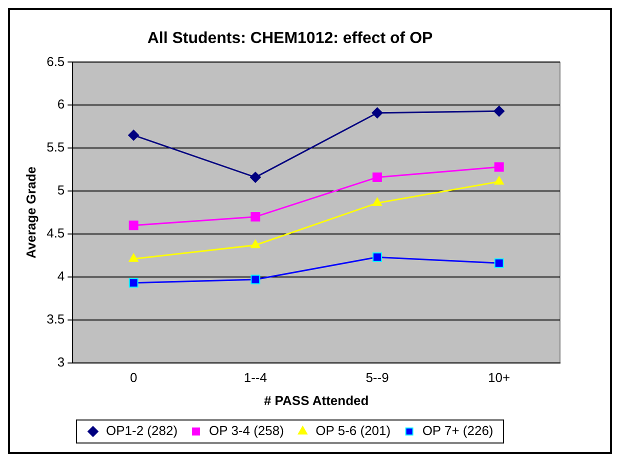  What do you see at coordinates (61, 362) in the screenshot?
I see `y-tick-label: 3` at bounding box center [61, 362].